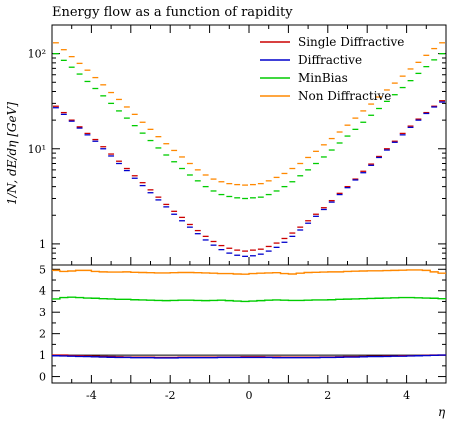  Describe the element at coordinates (37, 54) in the screenshot. I see `y-tick-label: 10²` at that location.